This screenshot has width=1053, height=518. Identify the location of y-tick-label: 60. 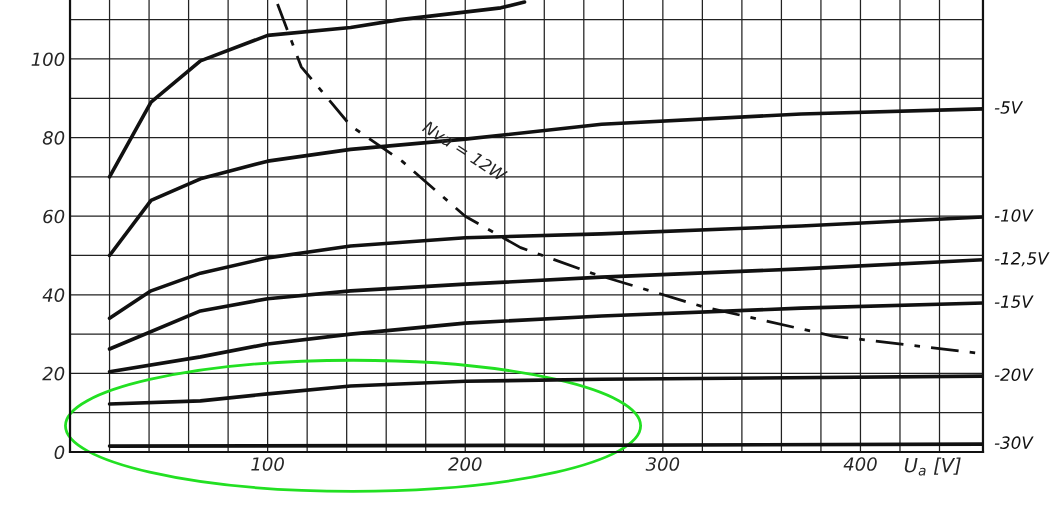
(54, 216).